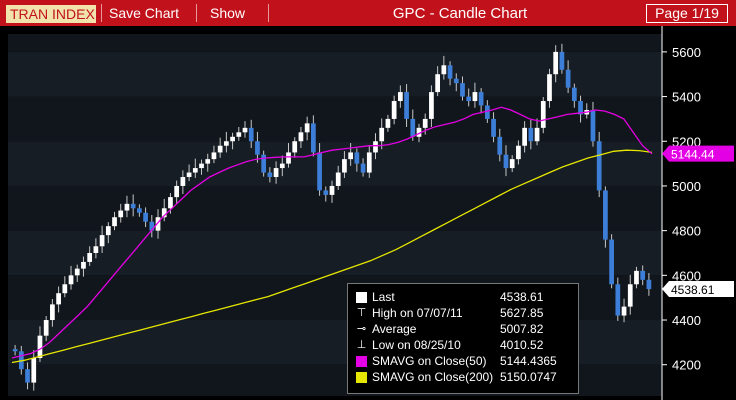  What do you see at coordinates (51, 14) in the screenshot?
I see `ticker-field: TRAN INDEX` at bounding box center [51, 14].